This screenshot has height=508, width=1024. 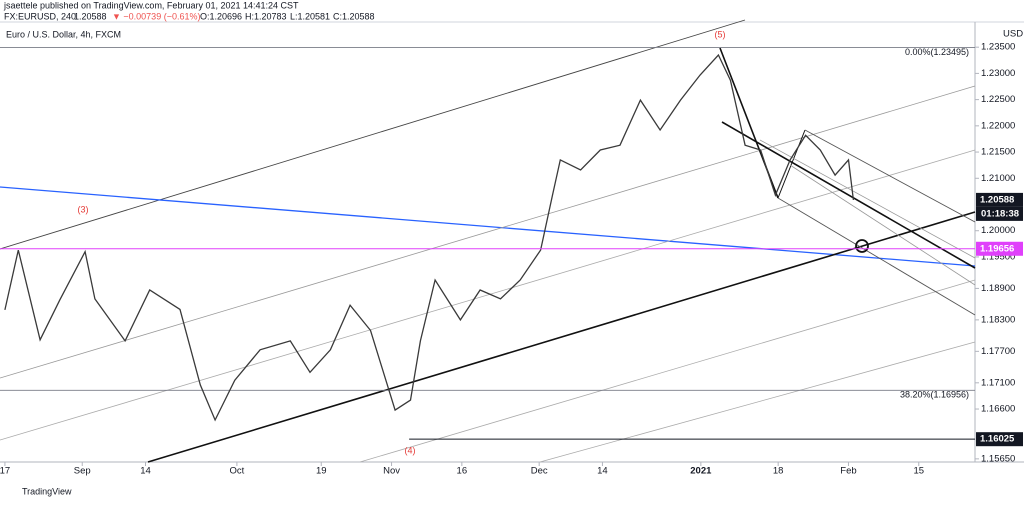 I want to click on x-tick-label: Feb, so click(x=848, y=471).